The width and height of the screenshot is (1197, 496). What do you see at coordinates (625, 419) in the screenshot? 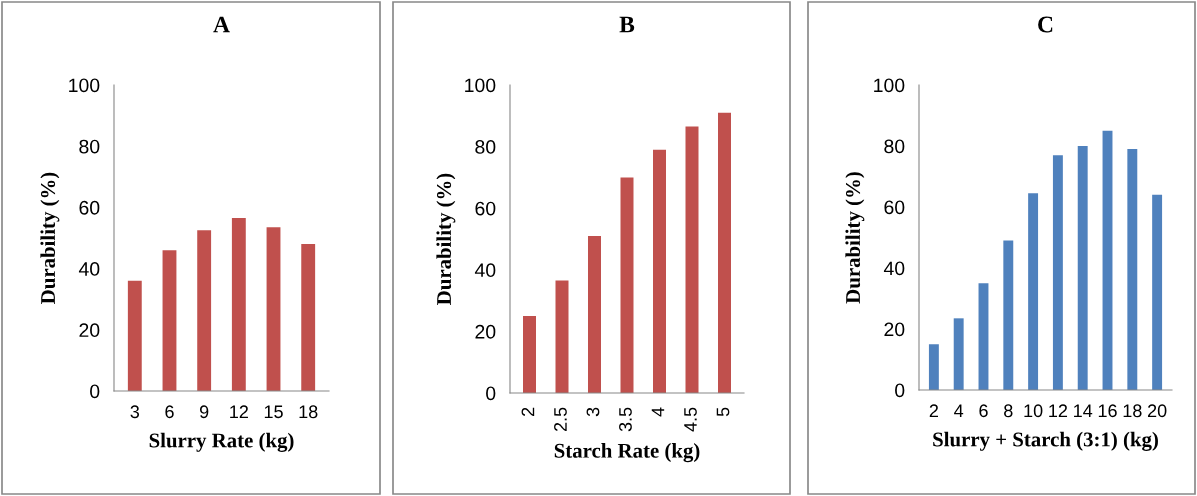
I see `x-tick-label: 3.5` at bounding box center [625, 419].